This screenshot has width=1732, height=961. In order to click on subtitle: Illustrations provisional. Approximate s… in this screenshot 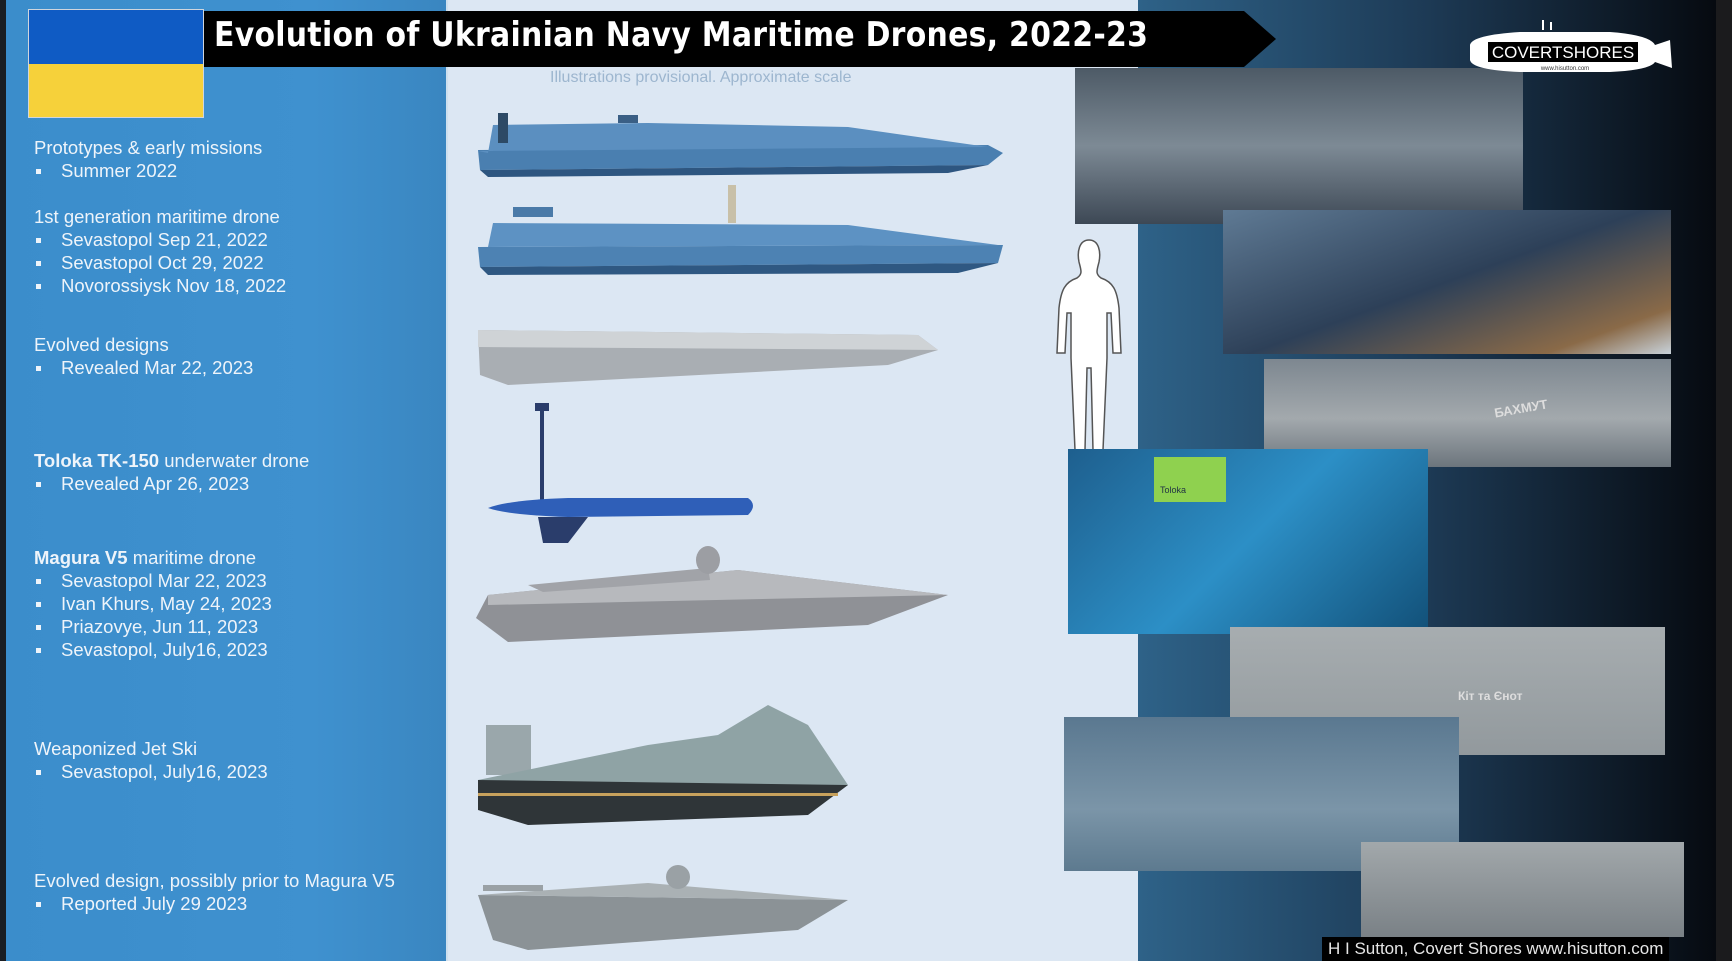, I will do `click(701, 77)`.